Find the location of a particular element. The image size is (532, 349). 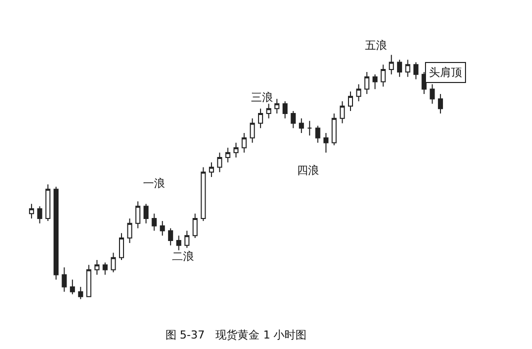

text: 五浪 is located at coordinates (376, 45).